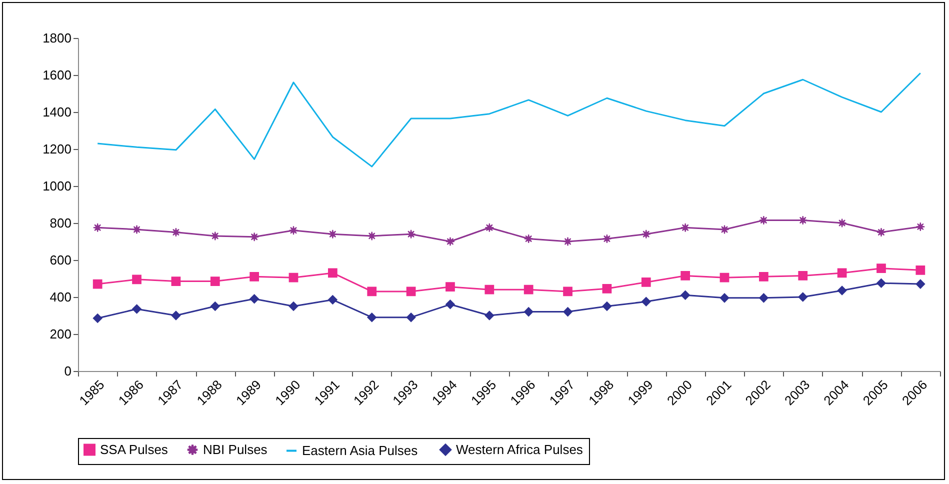  I want to click on y-tick-label: 0, so click(68, 371).